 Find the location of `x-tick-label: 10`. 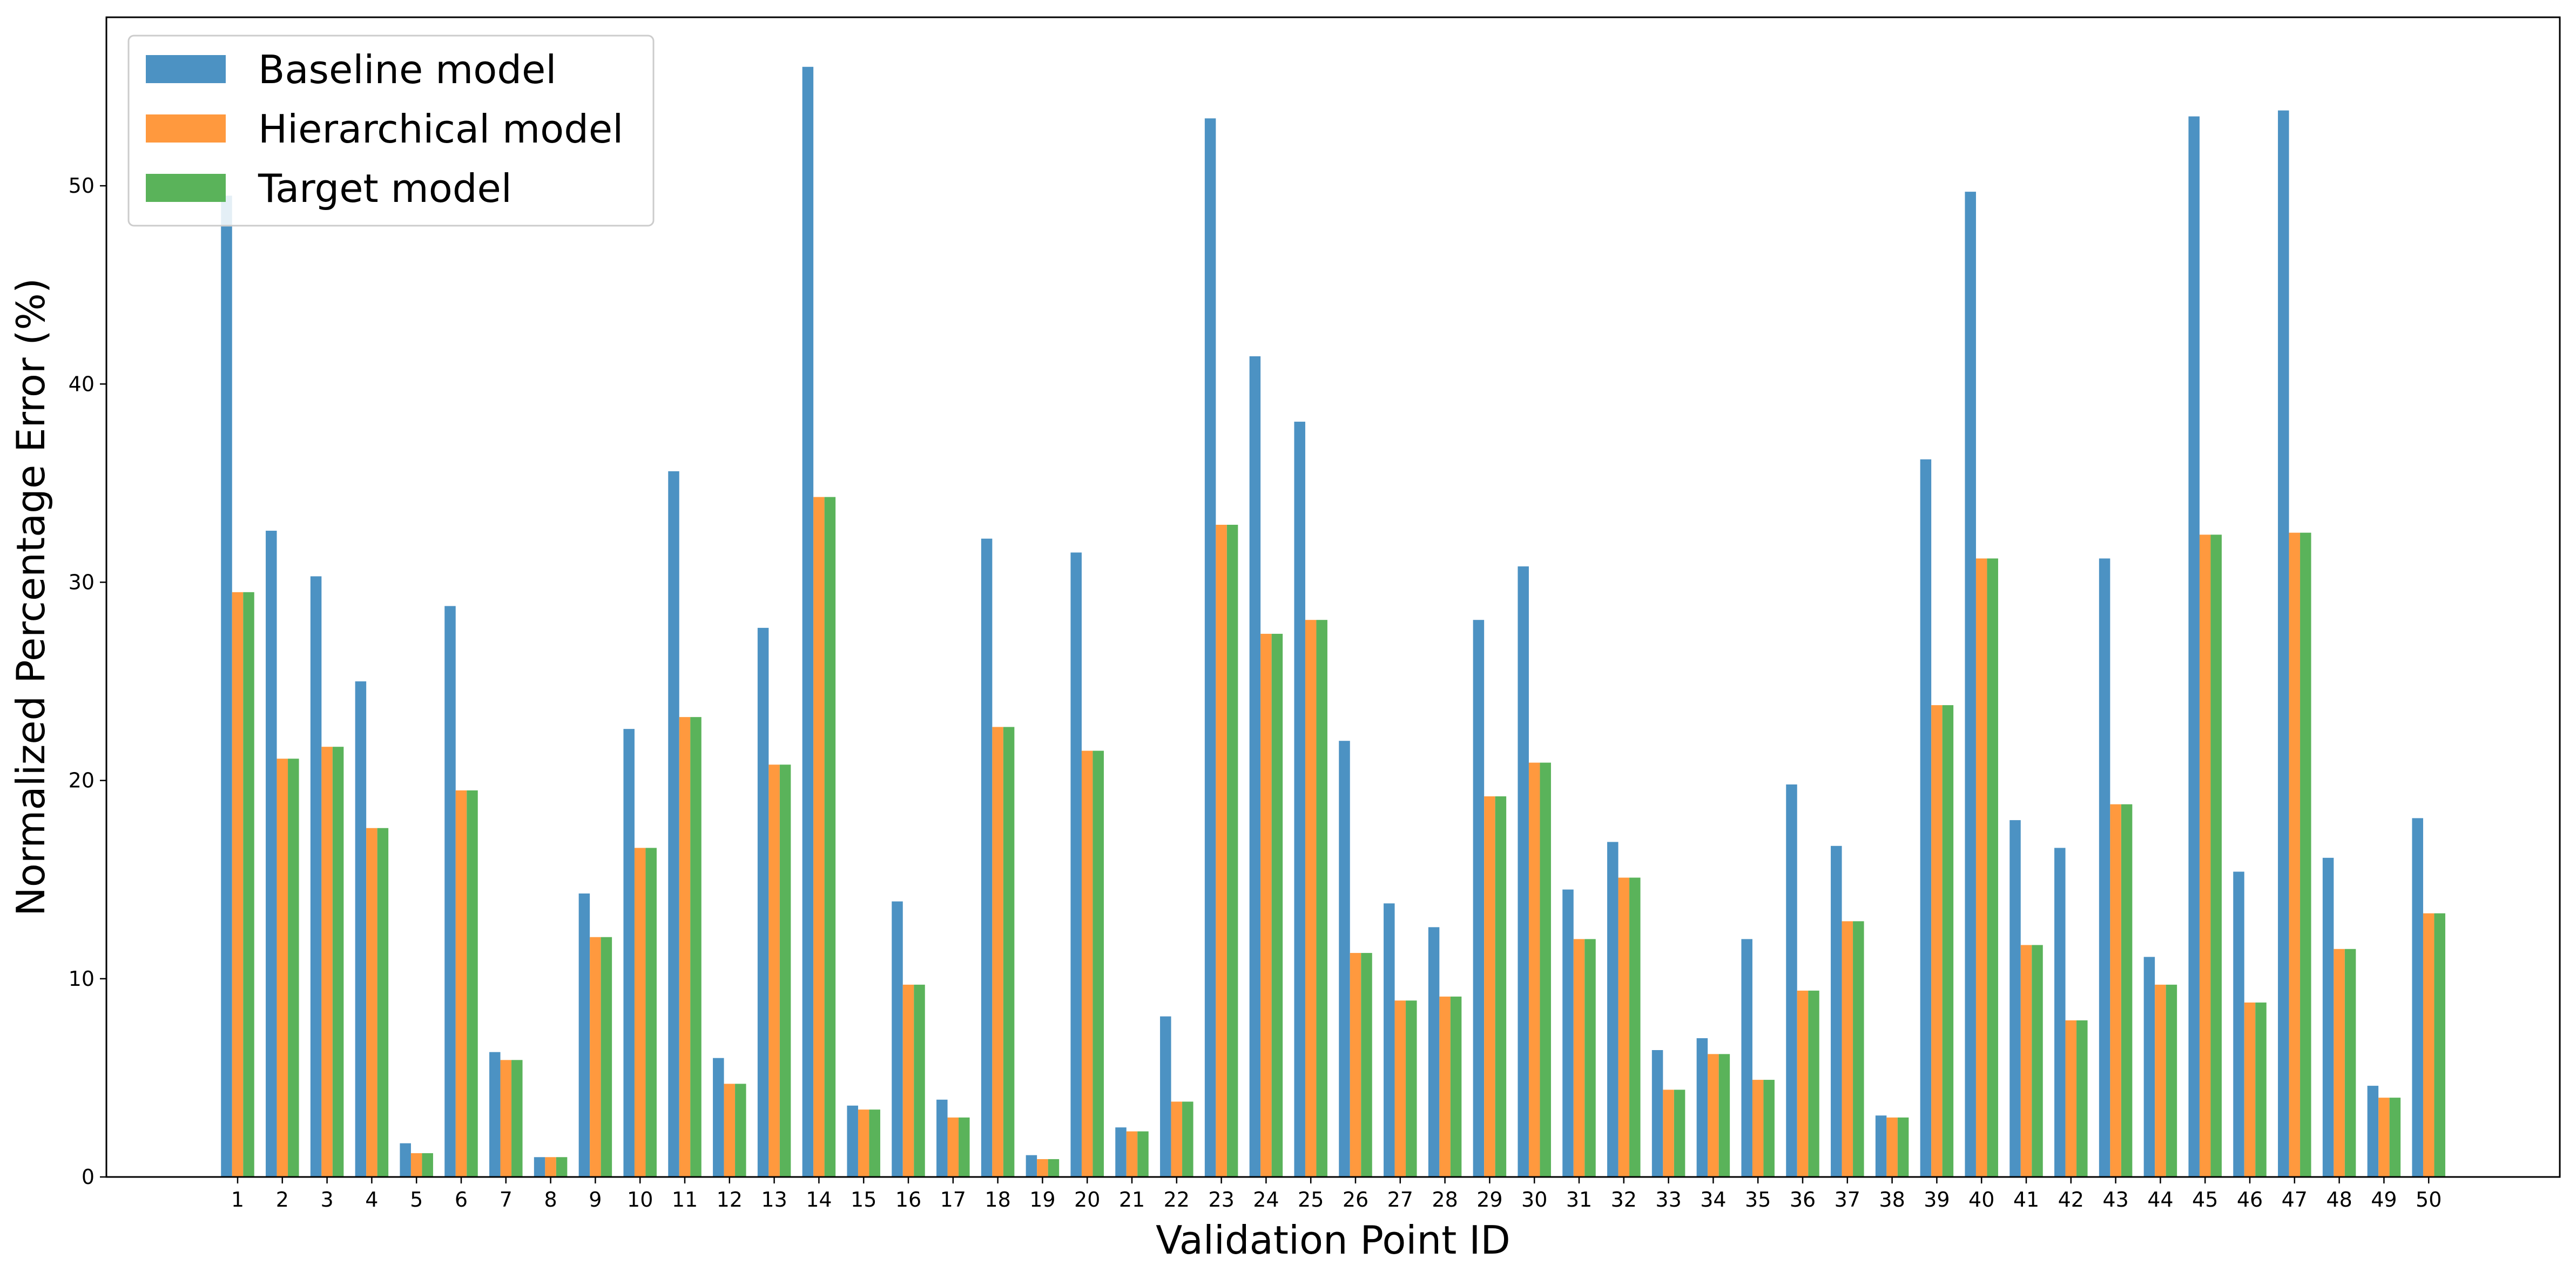

x-tick-label: 10 is located at coordinates (640, 1200).